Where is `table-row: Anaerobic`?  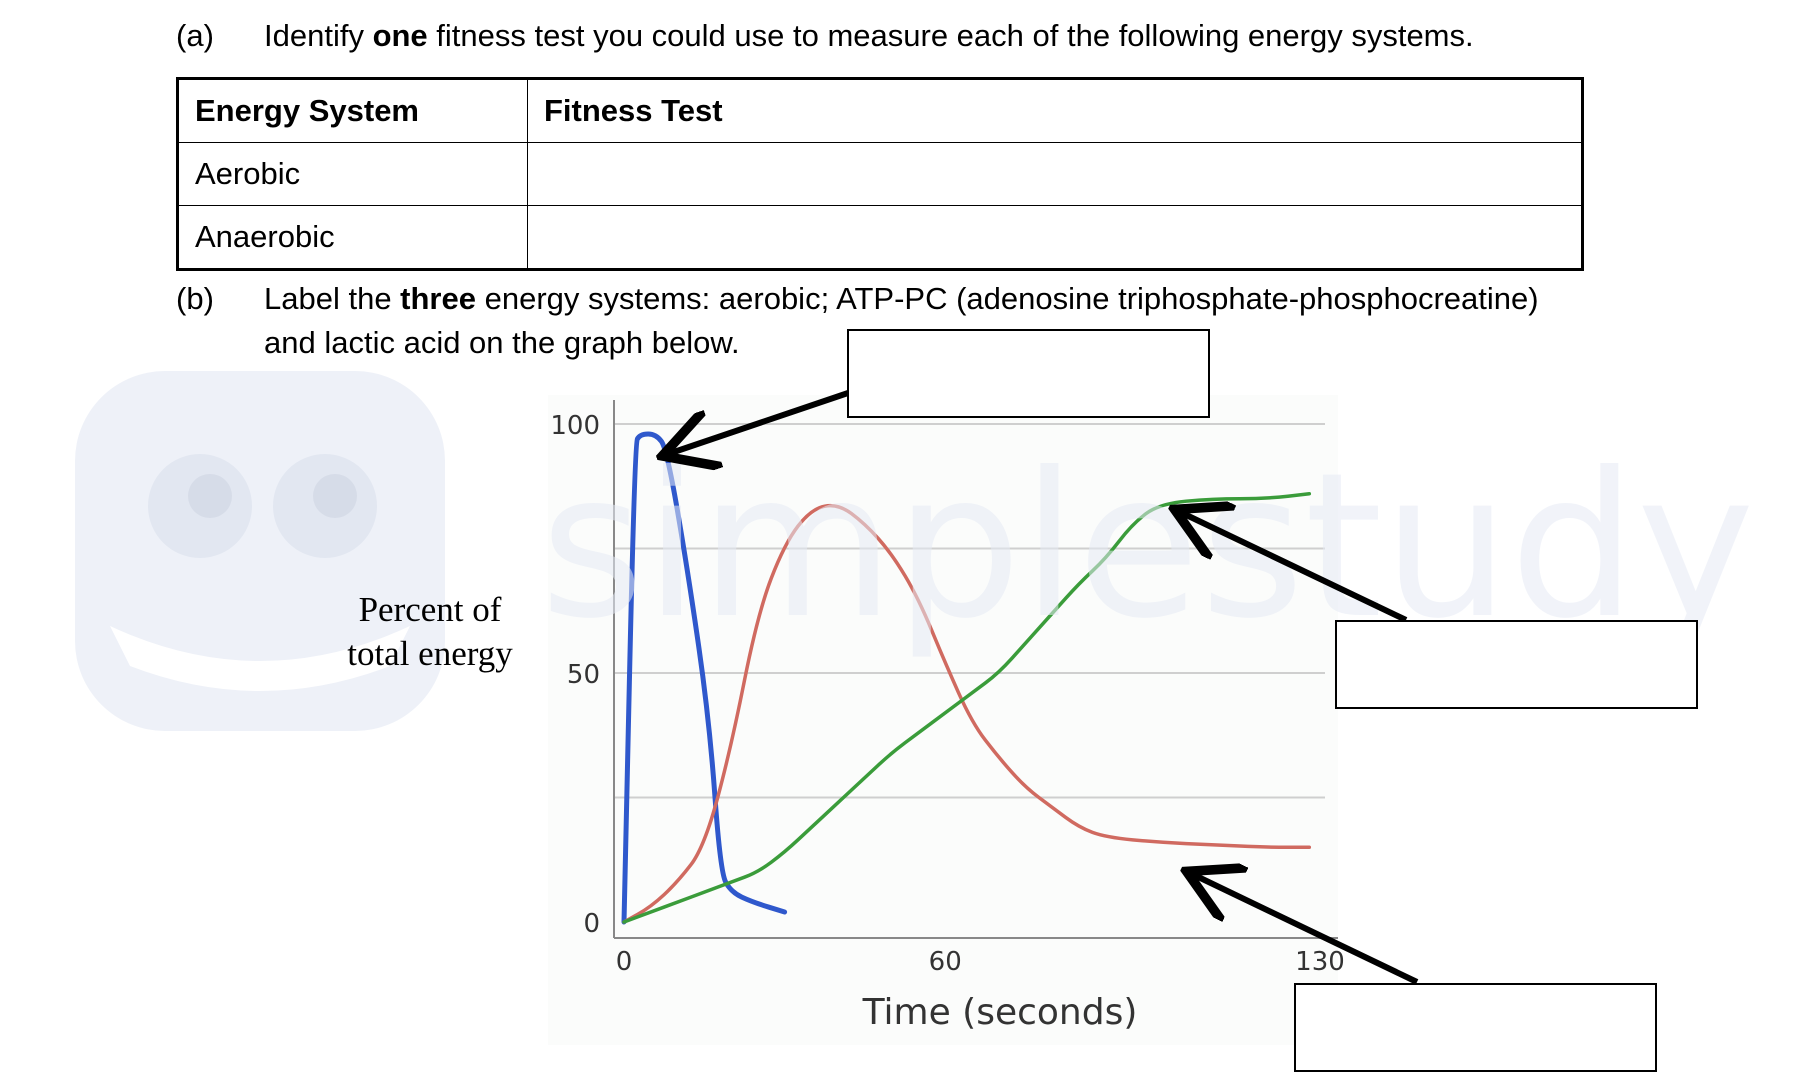 table-row: Anaerobic is located at coordinates (880, 237).